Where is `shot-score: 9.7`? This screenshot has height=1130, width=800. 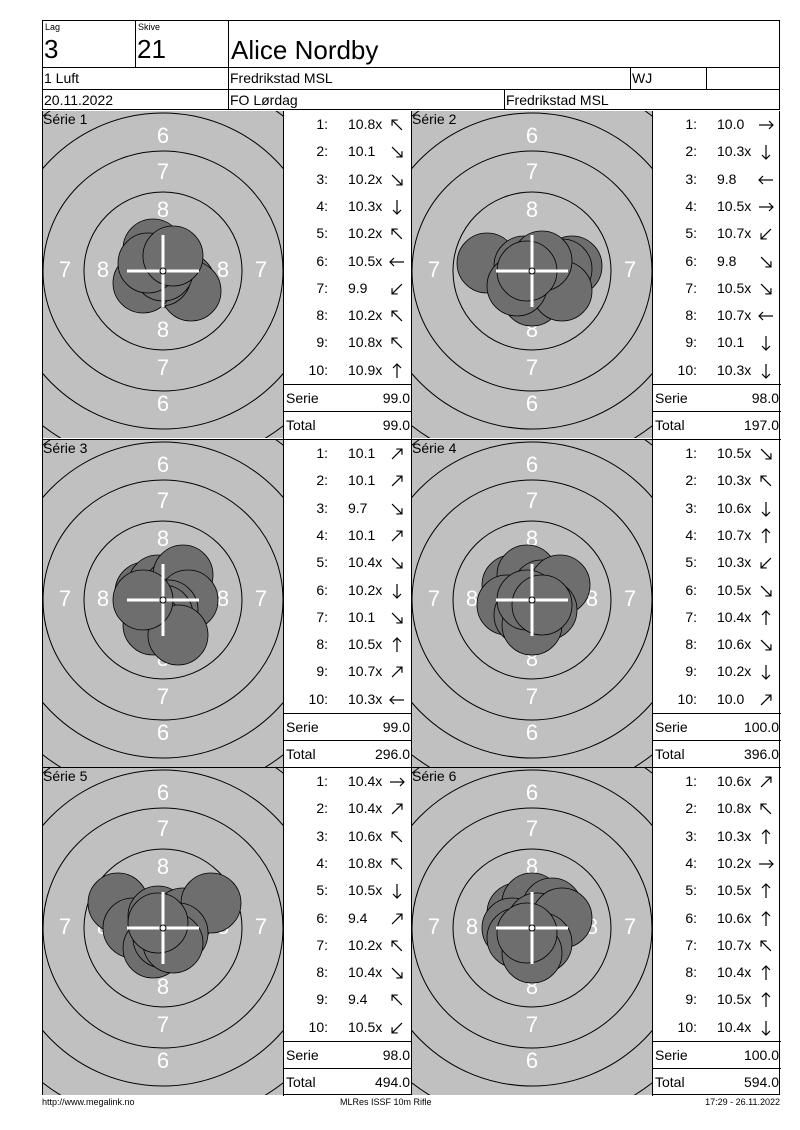 shot-score: 9.7 is located at coordinates (358, 507).